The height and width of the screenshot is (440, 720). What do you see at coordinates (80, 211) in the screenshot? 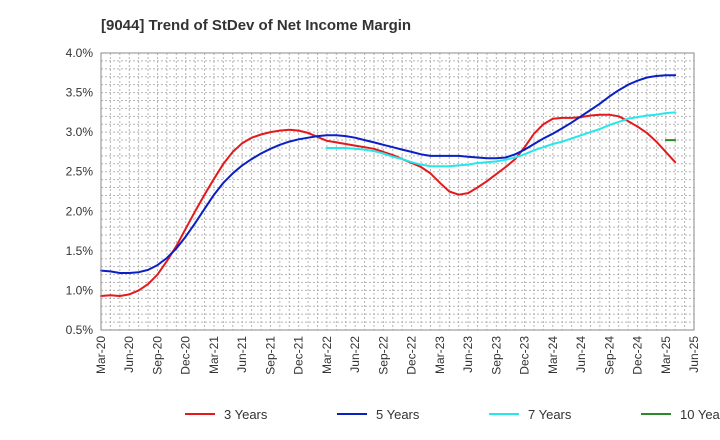
I see `y-tick-label: 2.0%` at bounding box center [80, 211].